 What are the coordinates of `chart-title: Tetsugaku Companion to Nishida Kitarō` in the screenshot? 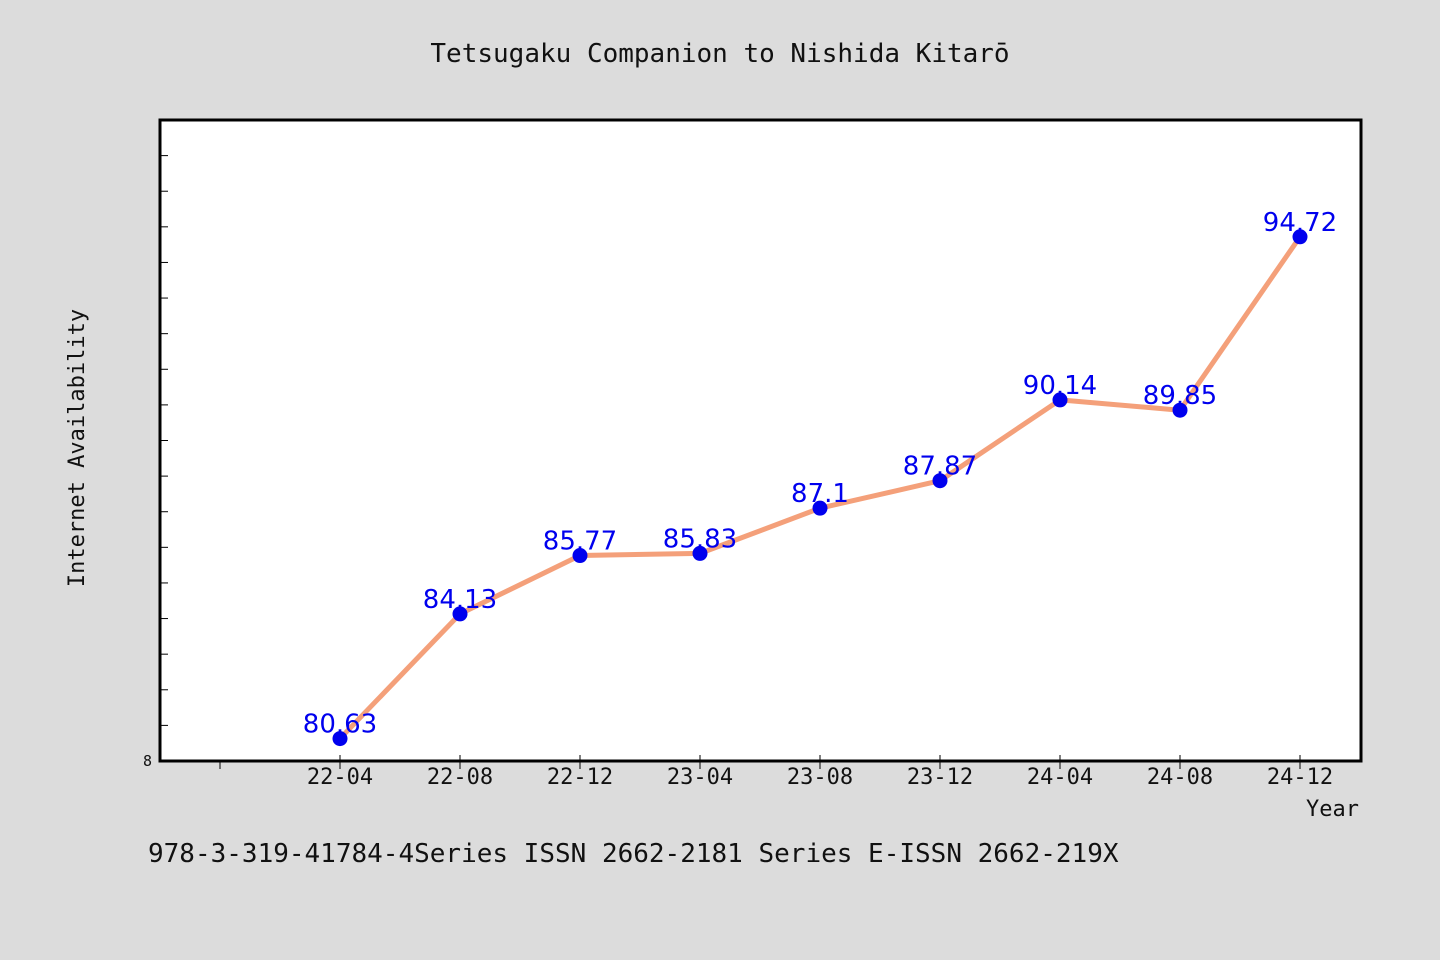 It's located at (719, 54).